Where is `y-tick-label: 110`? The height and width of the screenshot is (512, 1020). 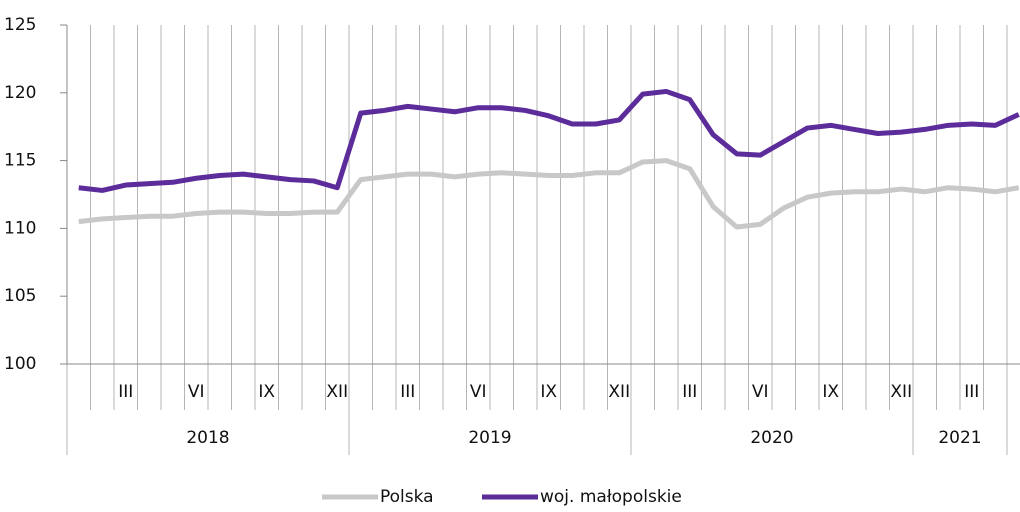 y-tick-label: 110 is located at coordinates (20, 228).